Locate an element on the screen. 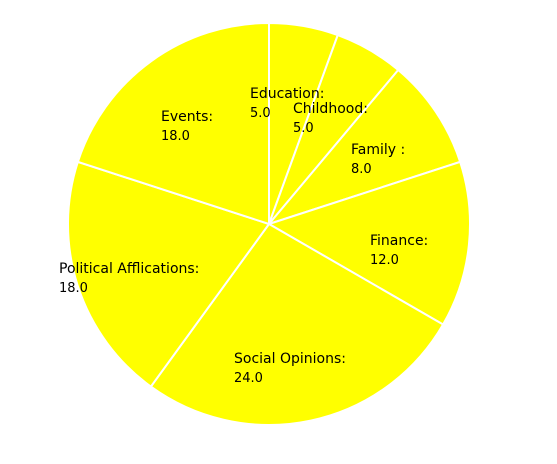 This screenshot has height=464, width=557. slice-label: Family : is located at coordinates (378, 150).